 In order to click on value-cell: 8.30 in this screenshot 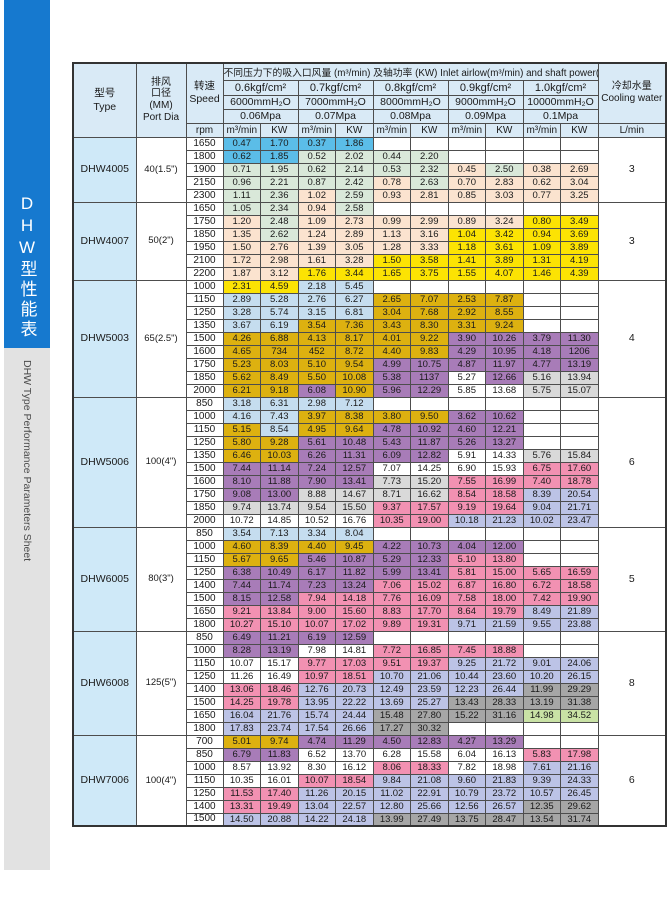, I will do `click(429, 325)`.